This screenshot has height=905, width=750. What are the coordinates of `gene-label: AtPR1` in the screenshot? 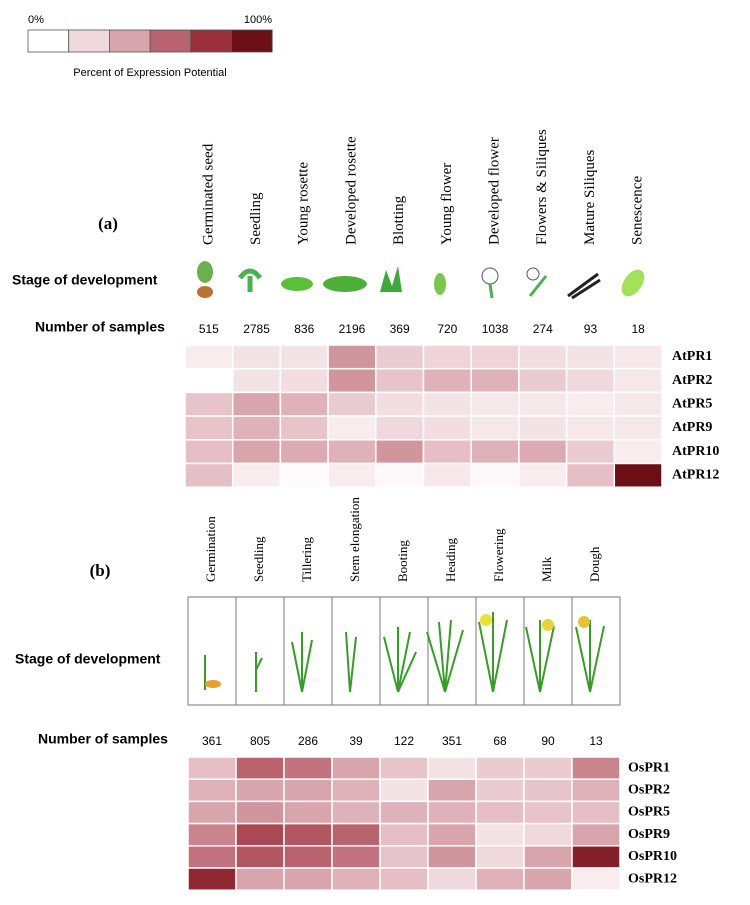 It's located at (692, 356).